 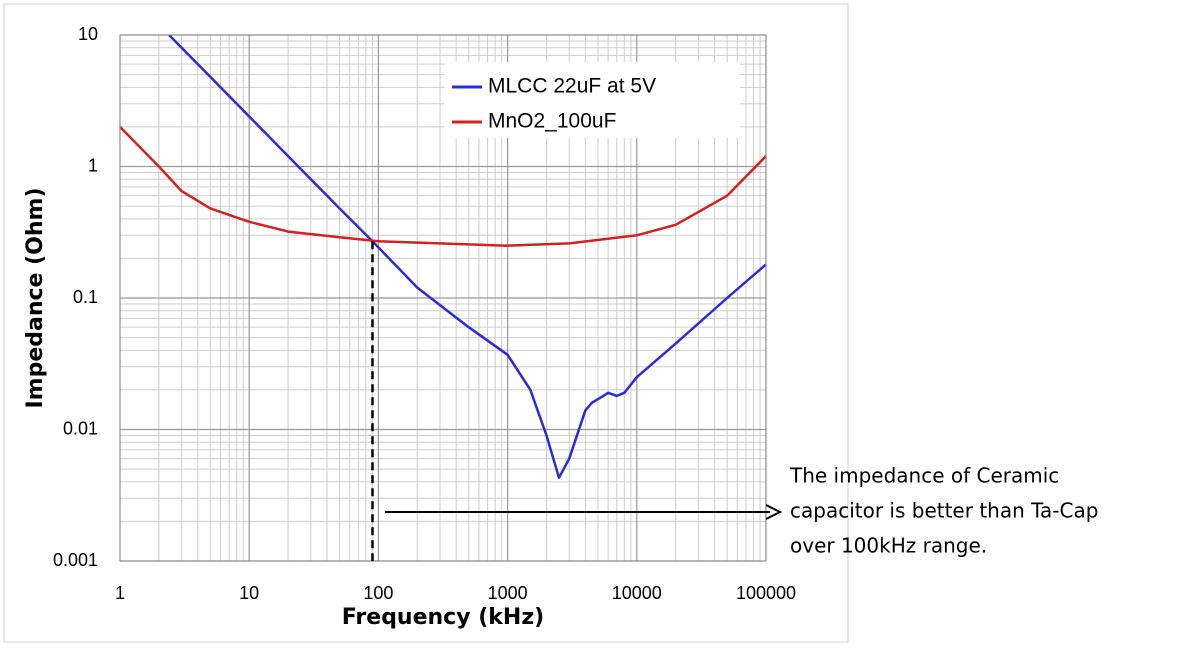 I want to click on y-tick-label: 0.001, so click(x=75, y=560).